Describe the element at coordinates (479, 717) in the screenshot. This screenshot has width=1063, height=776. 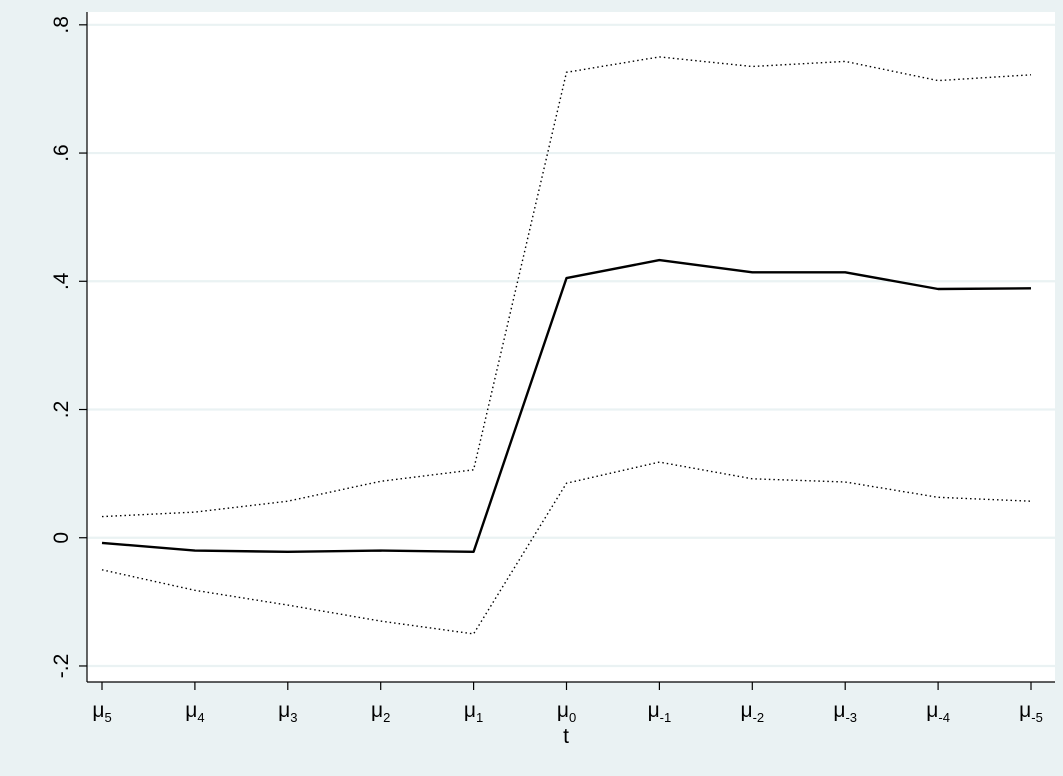
I see `x-tick-label-subscript: 1` at that location.